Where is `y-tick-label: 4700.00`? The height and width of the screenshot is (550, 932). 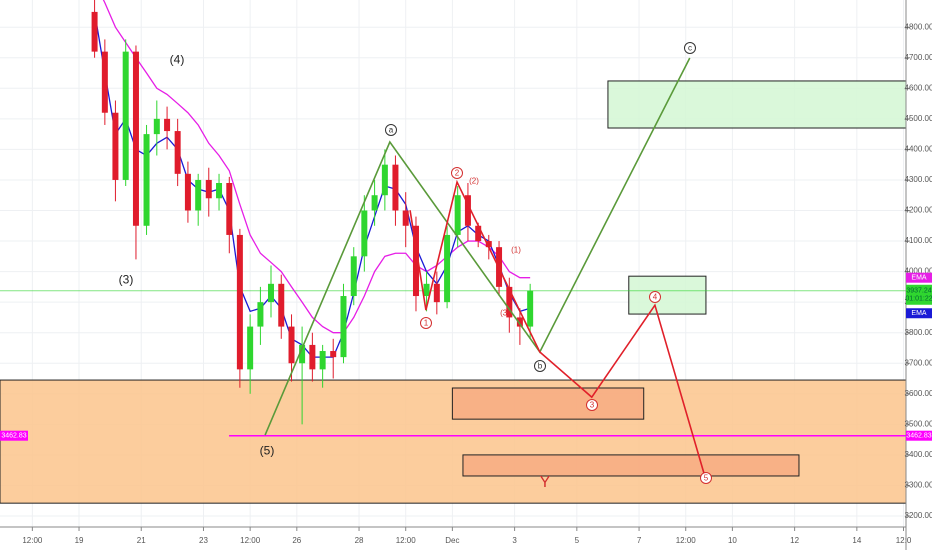
y-tick-label: 4700.00 is located at coordinates (918, 57).